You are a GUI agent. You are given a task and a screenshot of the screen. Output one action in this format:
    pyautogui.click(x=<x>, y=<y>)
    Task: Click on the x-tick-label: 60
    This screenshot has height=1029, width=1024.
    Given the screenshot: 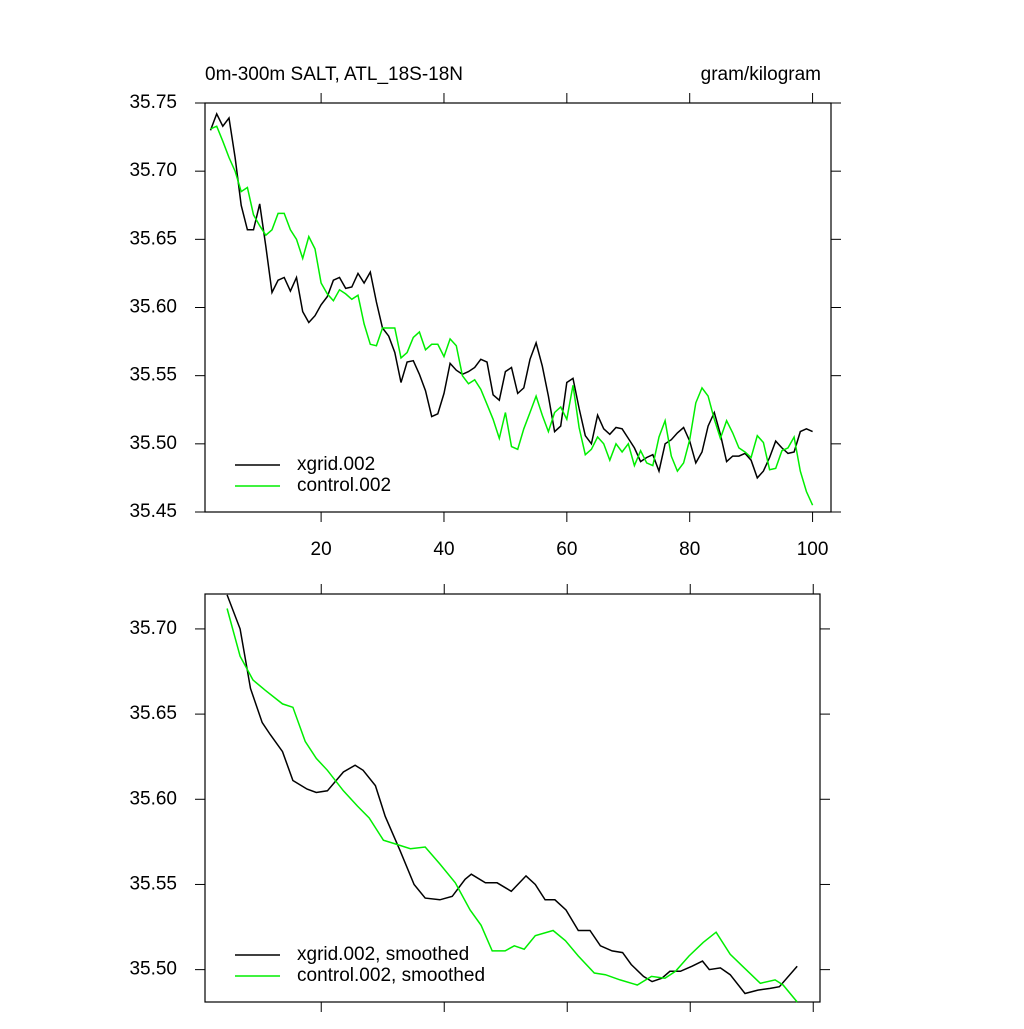 What is the action you would take?
    pyautogui.click(x=566, y=549)
    